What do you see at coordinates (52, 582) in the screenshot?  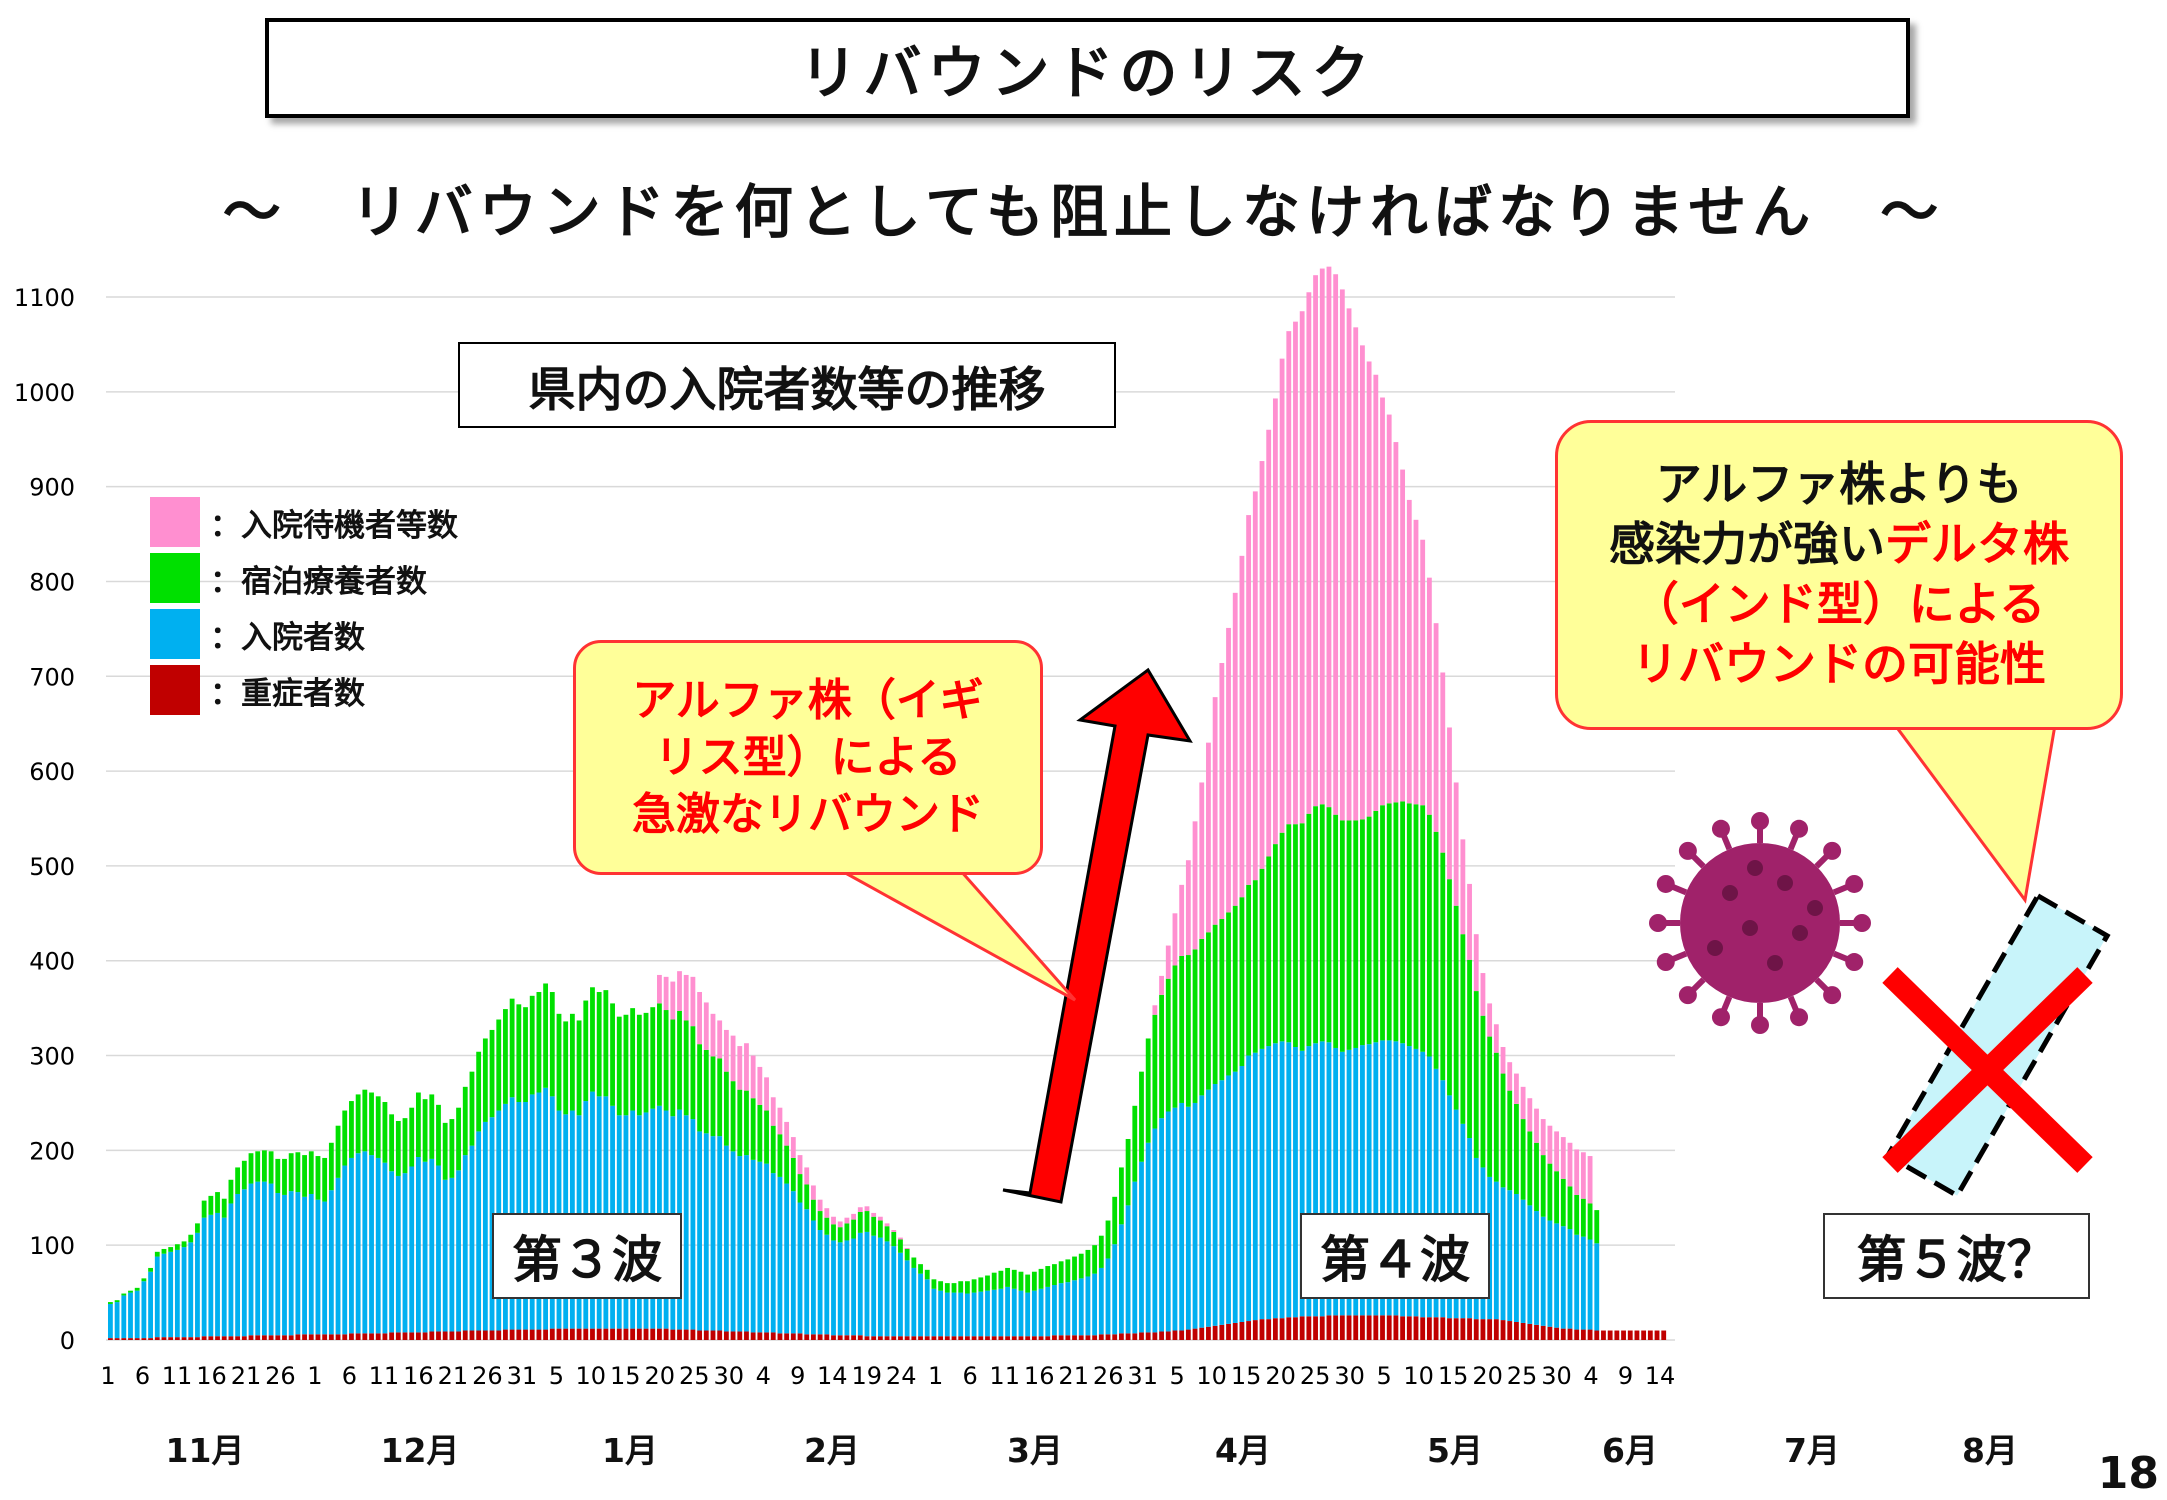 I see `y-tick-label: 800` at bounding box center [52, 582].